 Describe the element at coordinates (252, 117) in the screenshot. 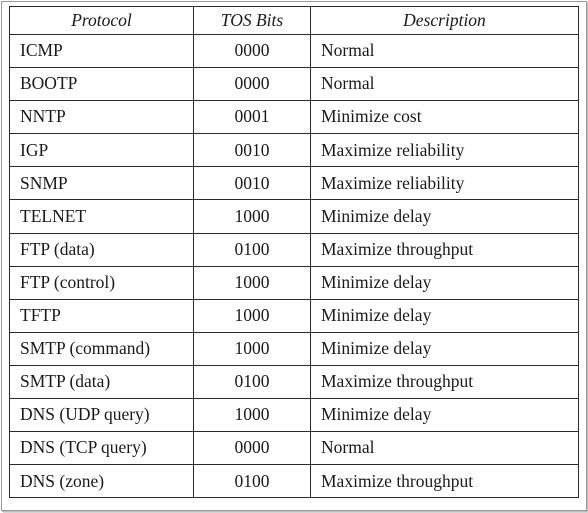

I see `cell-tos-bits: 0001` at that location.